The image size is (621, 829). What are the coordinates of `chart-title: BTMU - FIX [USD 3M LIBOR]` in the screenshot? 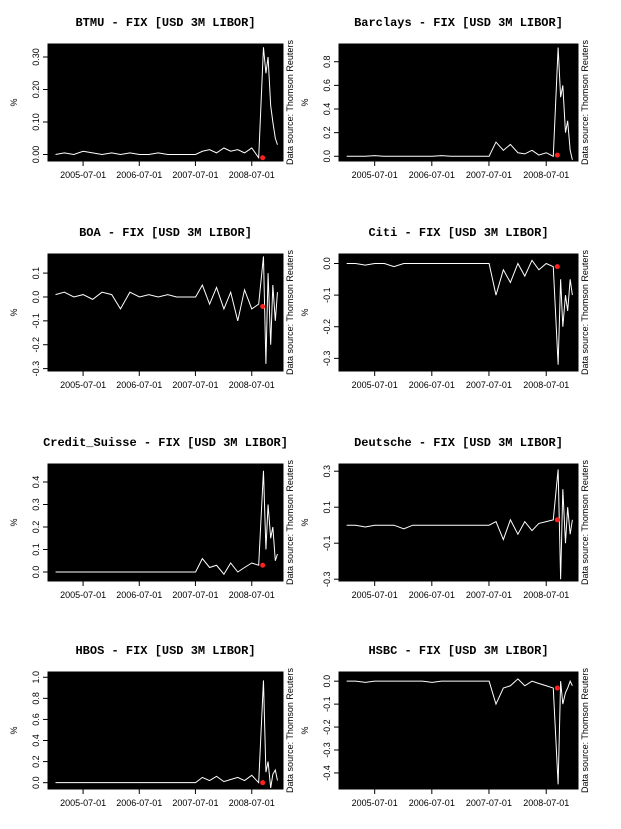 It's located at (165, 23).